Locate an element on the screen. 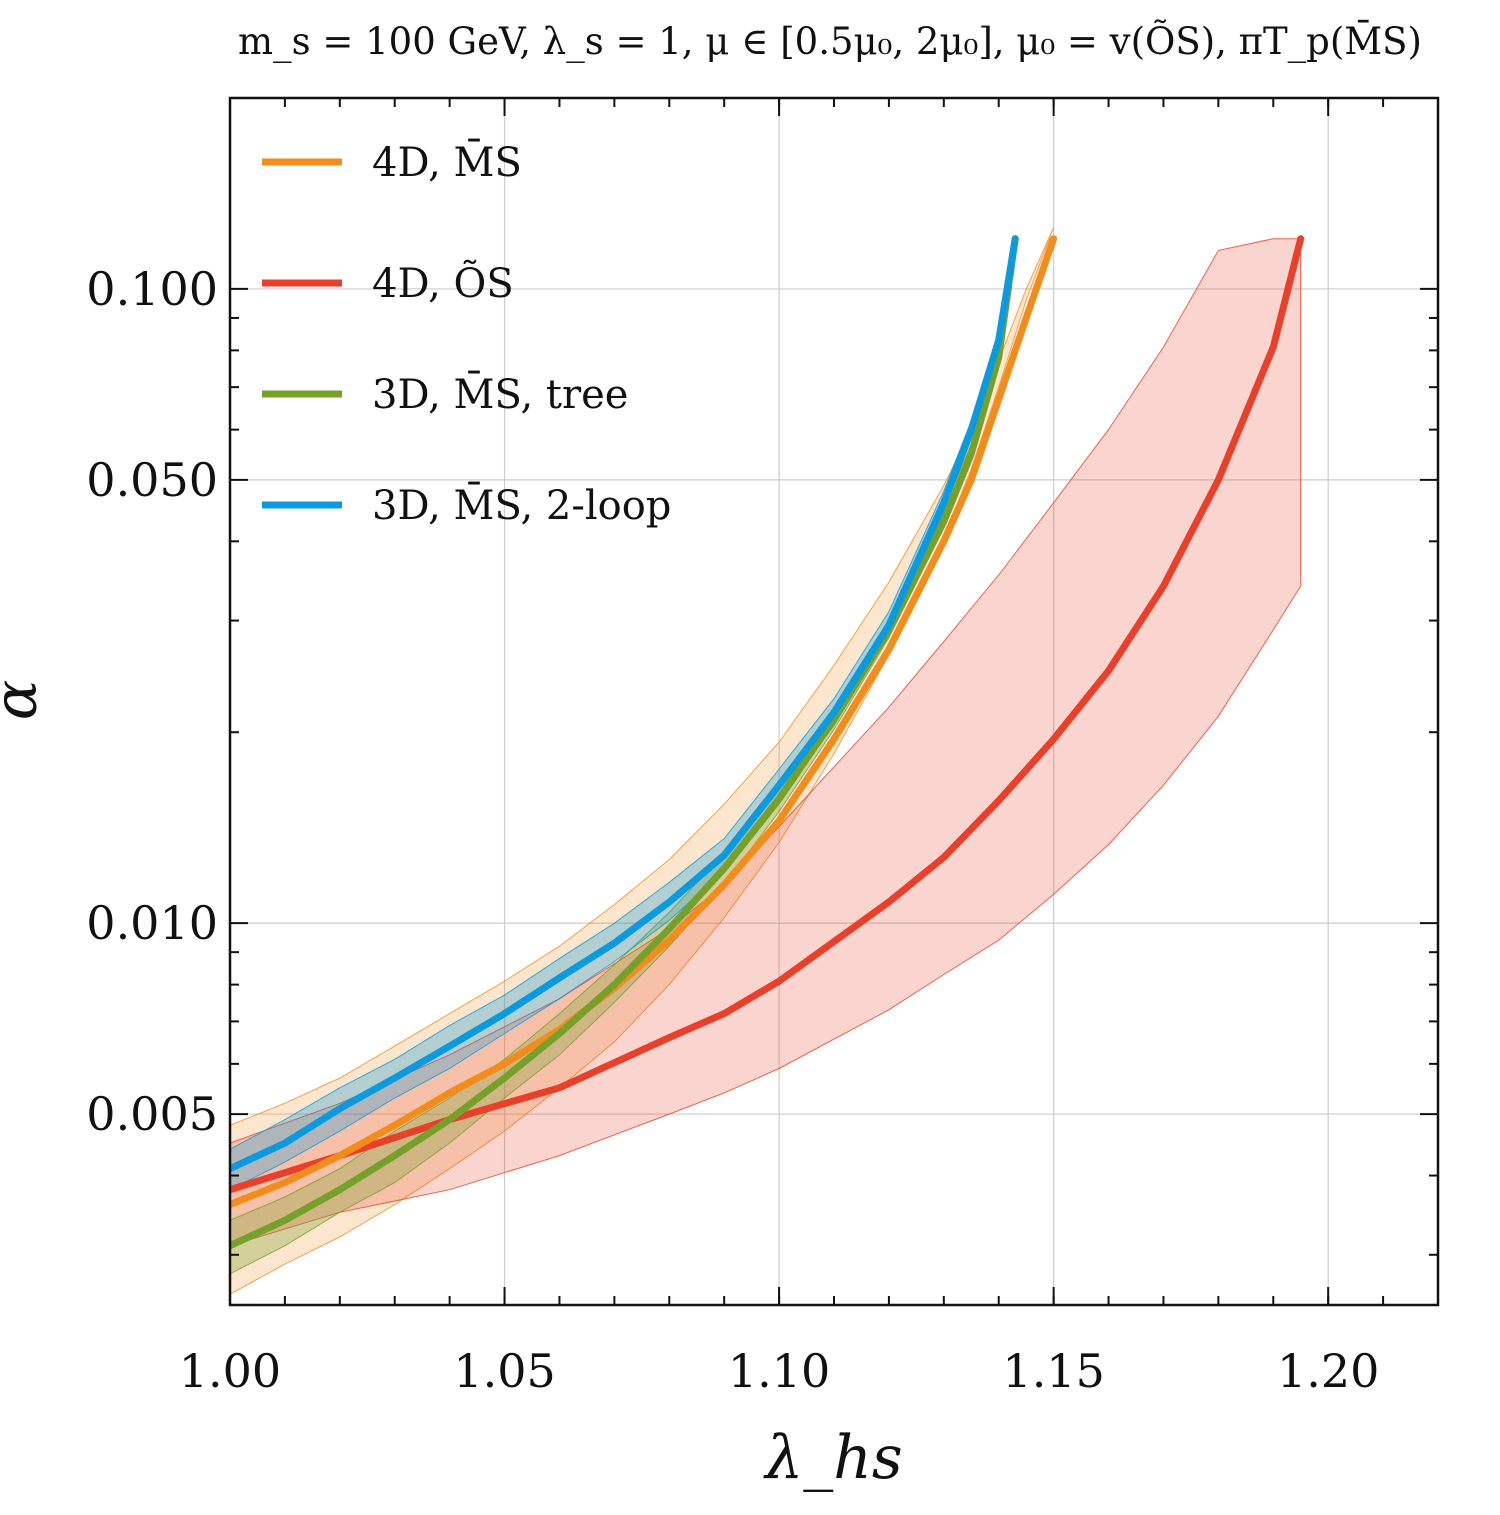 The image size is (1500, 1515). y-tick-label: 0.050 is located at coordinates (152, 480).